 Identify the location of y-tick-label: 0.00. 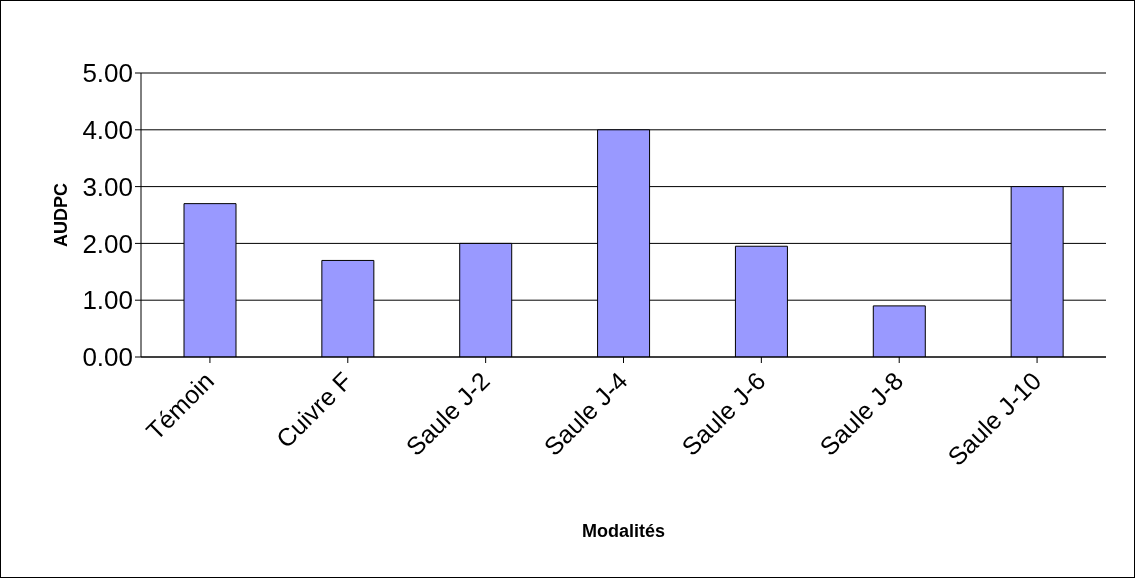
(107, 357).